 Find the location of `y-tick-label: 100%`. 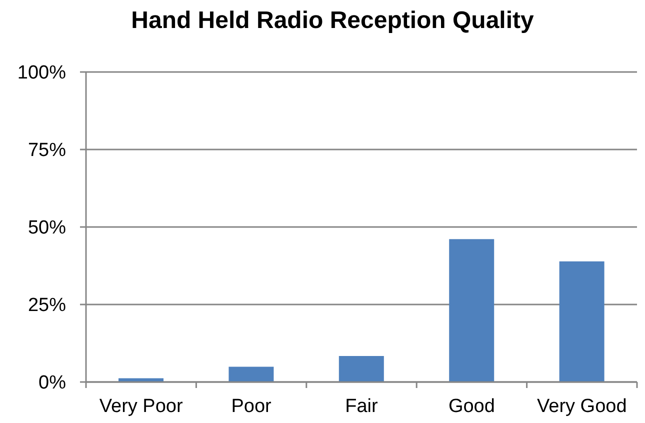

y-tick-label: 100% is located at coordinates (41, 73).